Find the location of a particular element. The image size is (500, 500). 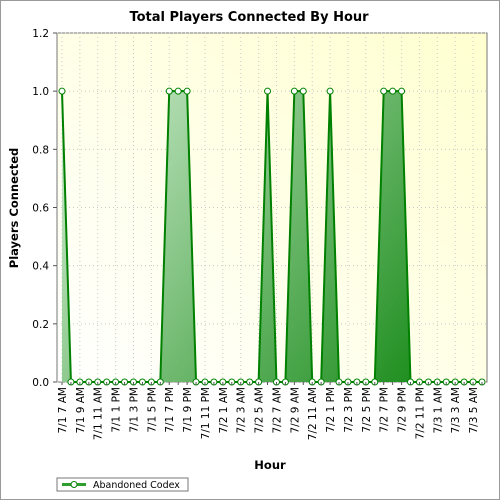

x-tick-label: 7/1 7 AM is located at coordinates (63, 410).